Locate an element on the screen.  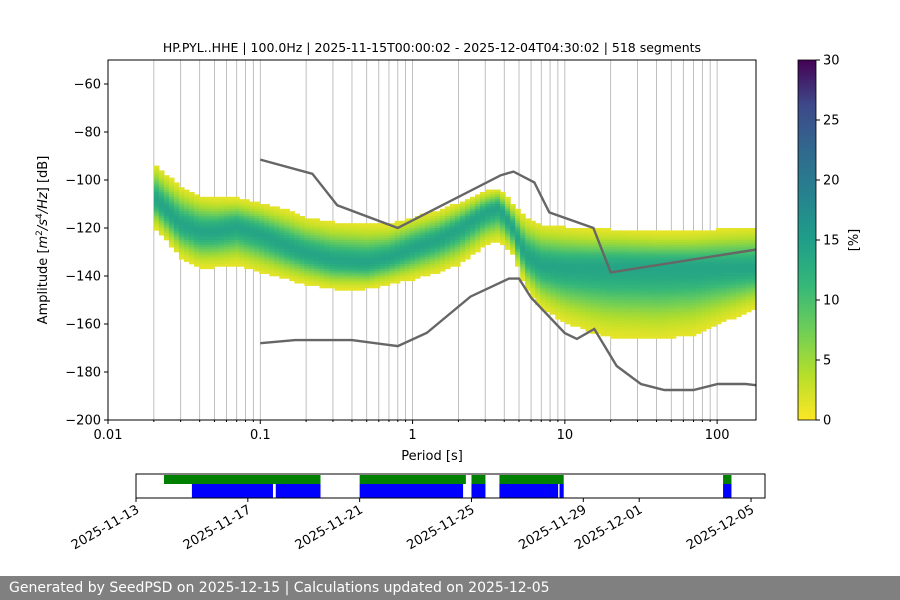
used-segment is located at coordinates (727, 491).